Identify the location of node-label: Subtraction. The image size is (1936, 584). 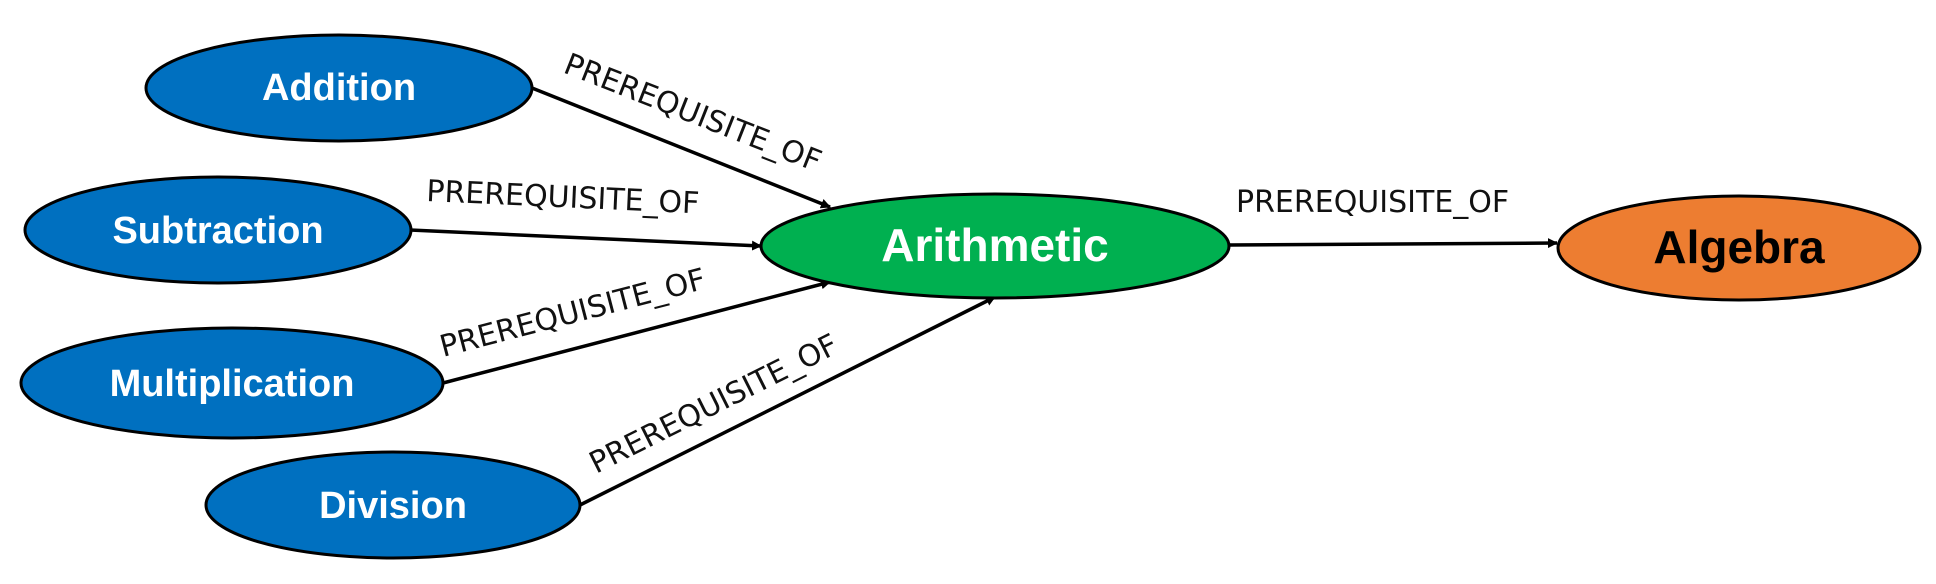
(217, 231).